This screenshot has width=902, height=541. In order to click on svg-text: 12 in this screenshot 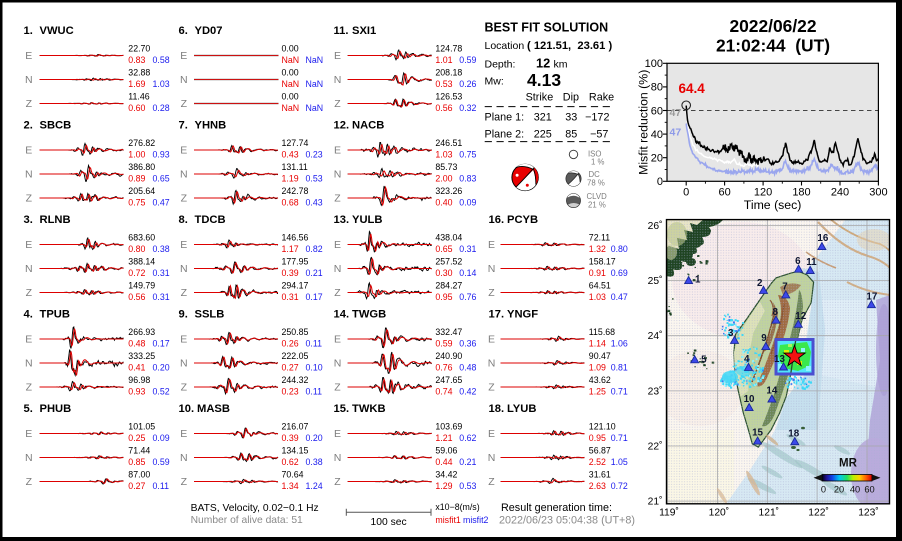, I will do `click(800, 316)`.